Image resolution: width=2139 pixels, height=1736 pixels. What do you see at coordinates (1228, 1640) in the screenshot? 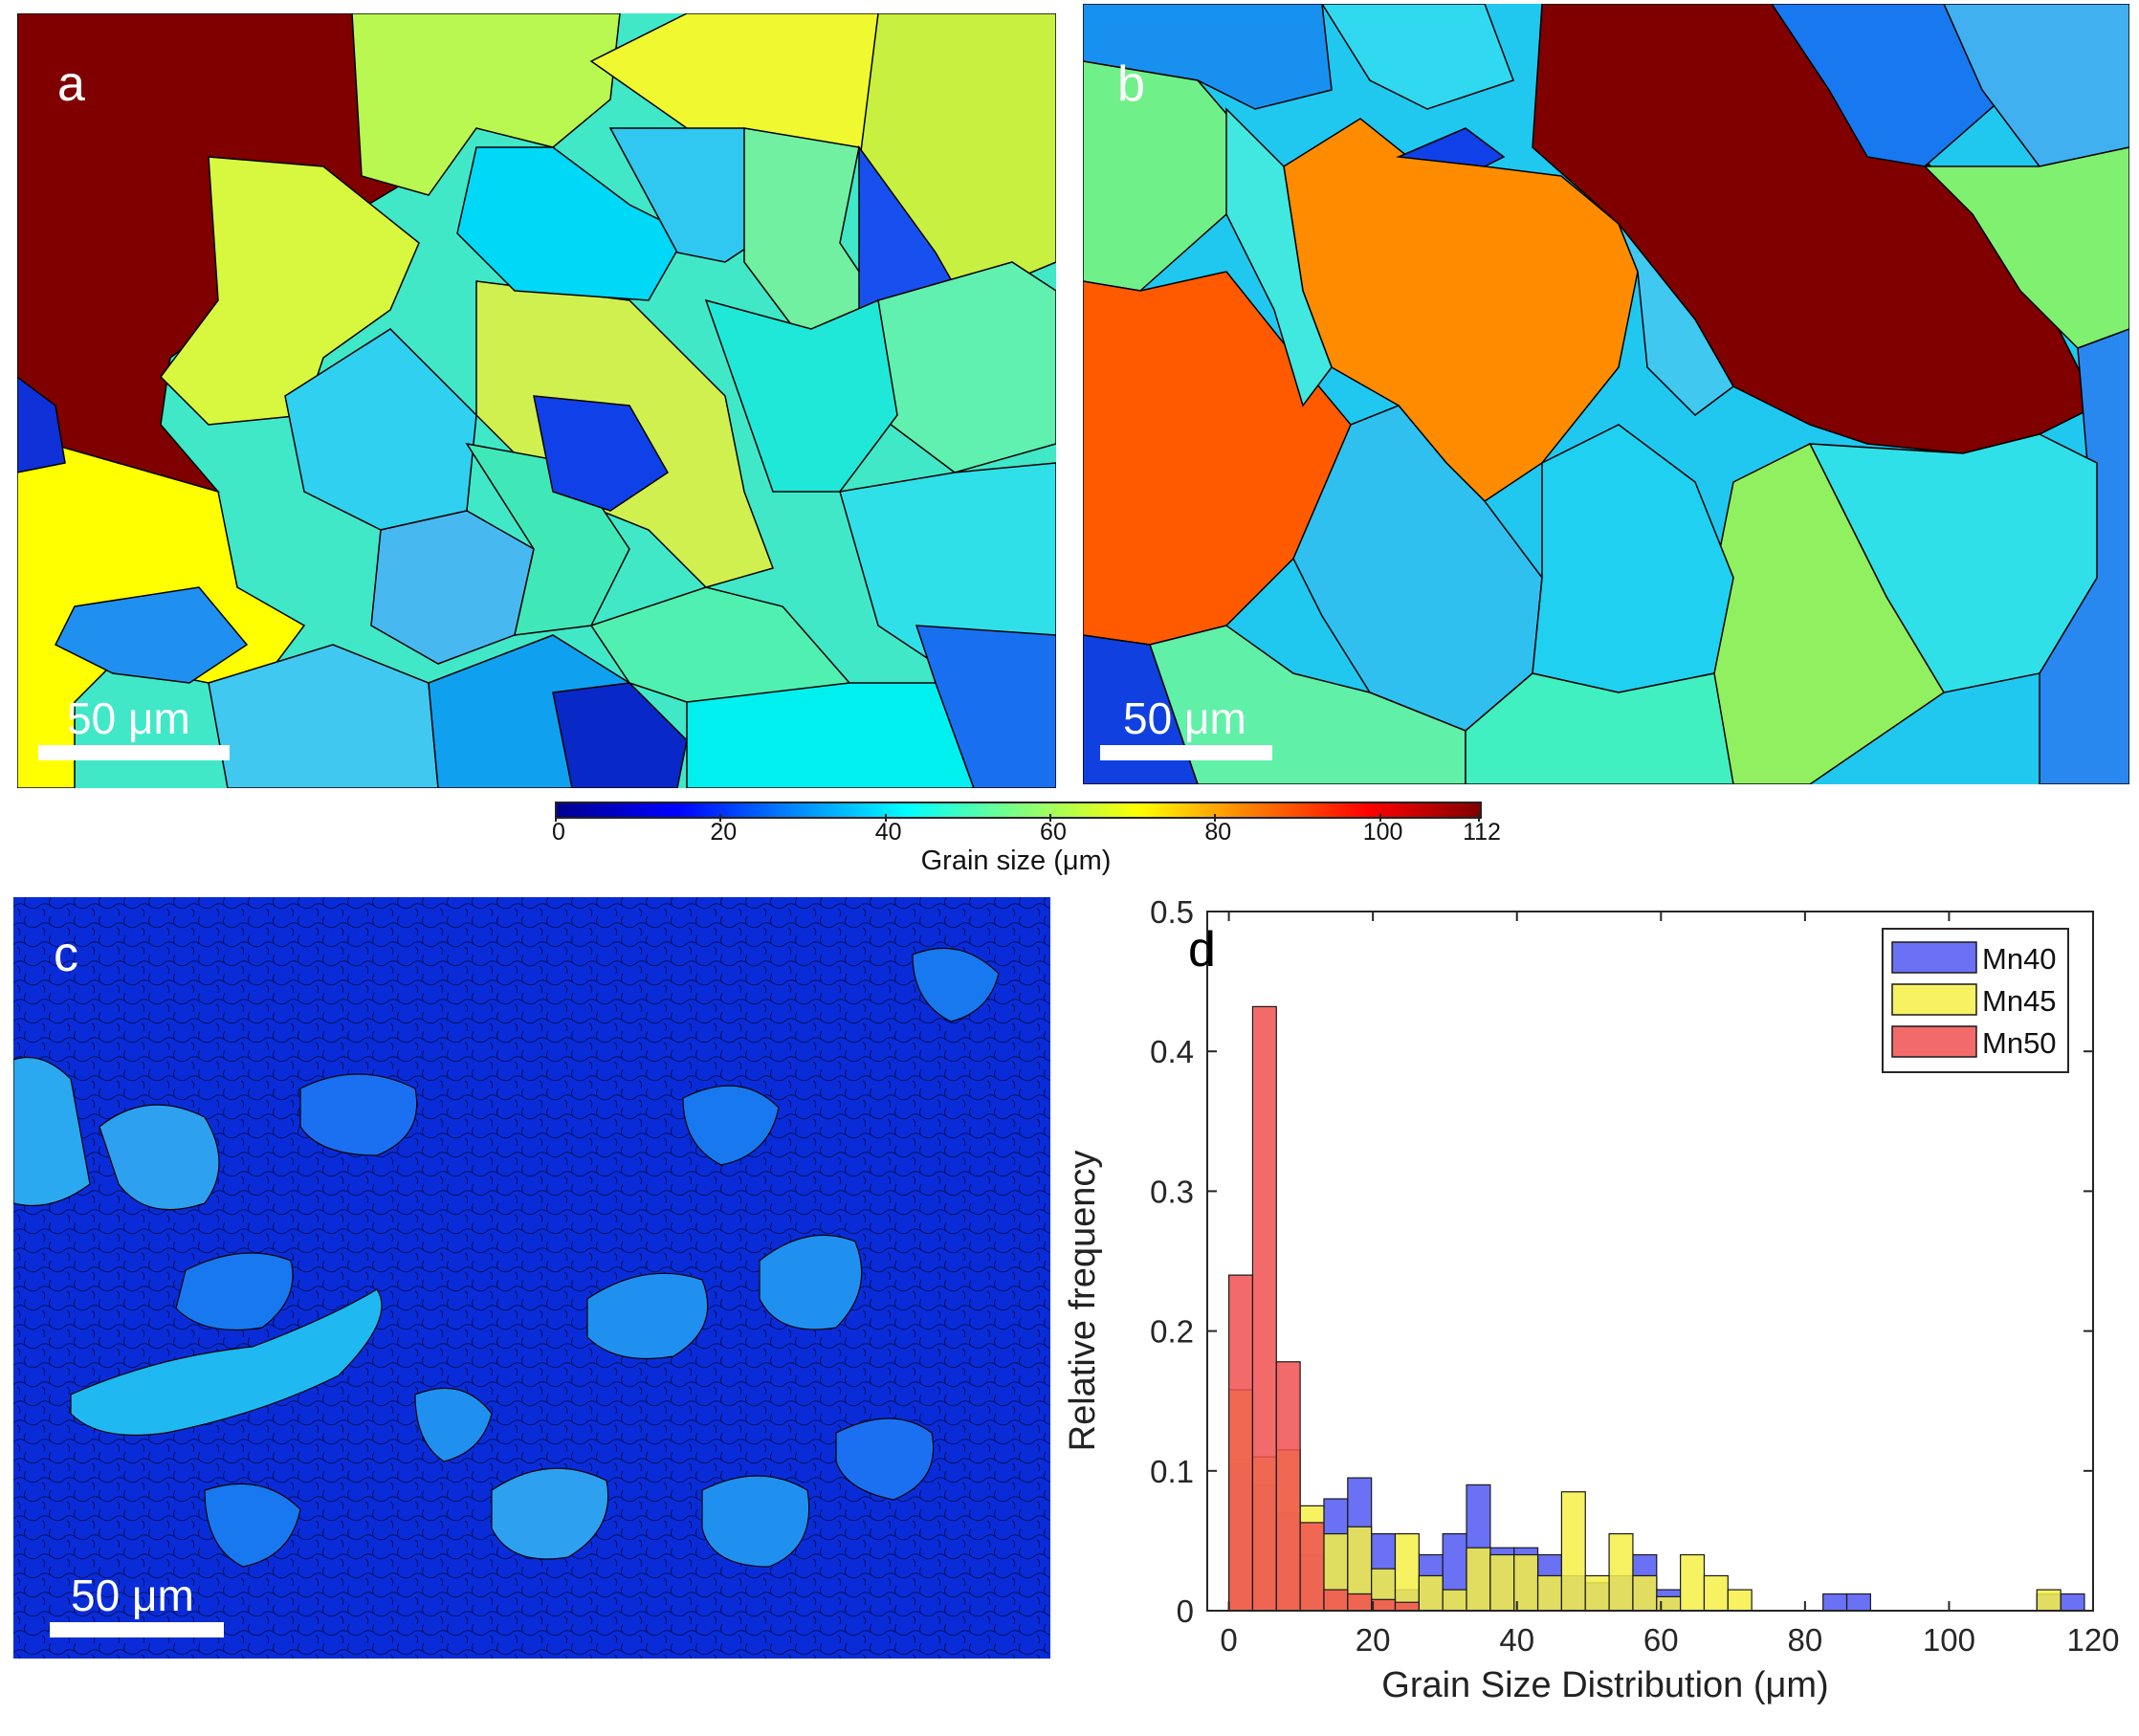
I see `x-tick-label: 0` at bounding box center [1228, 1640].